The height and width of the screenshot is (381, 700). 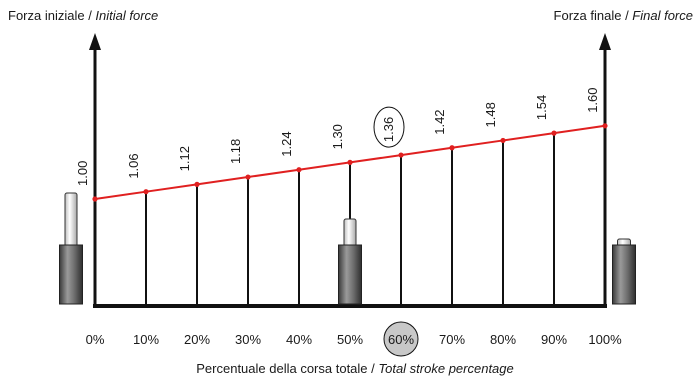 What do you see at coordinates (593, 15) in the screenshot?
I see `title-right-main: Forza finale /` at bounding box center [593, 15].